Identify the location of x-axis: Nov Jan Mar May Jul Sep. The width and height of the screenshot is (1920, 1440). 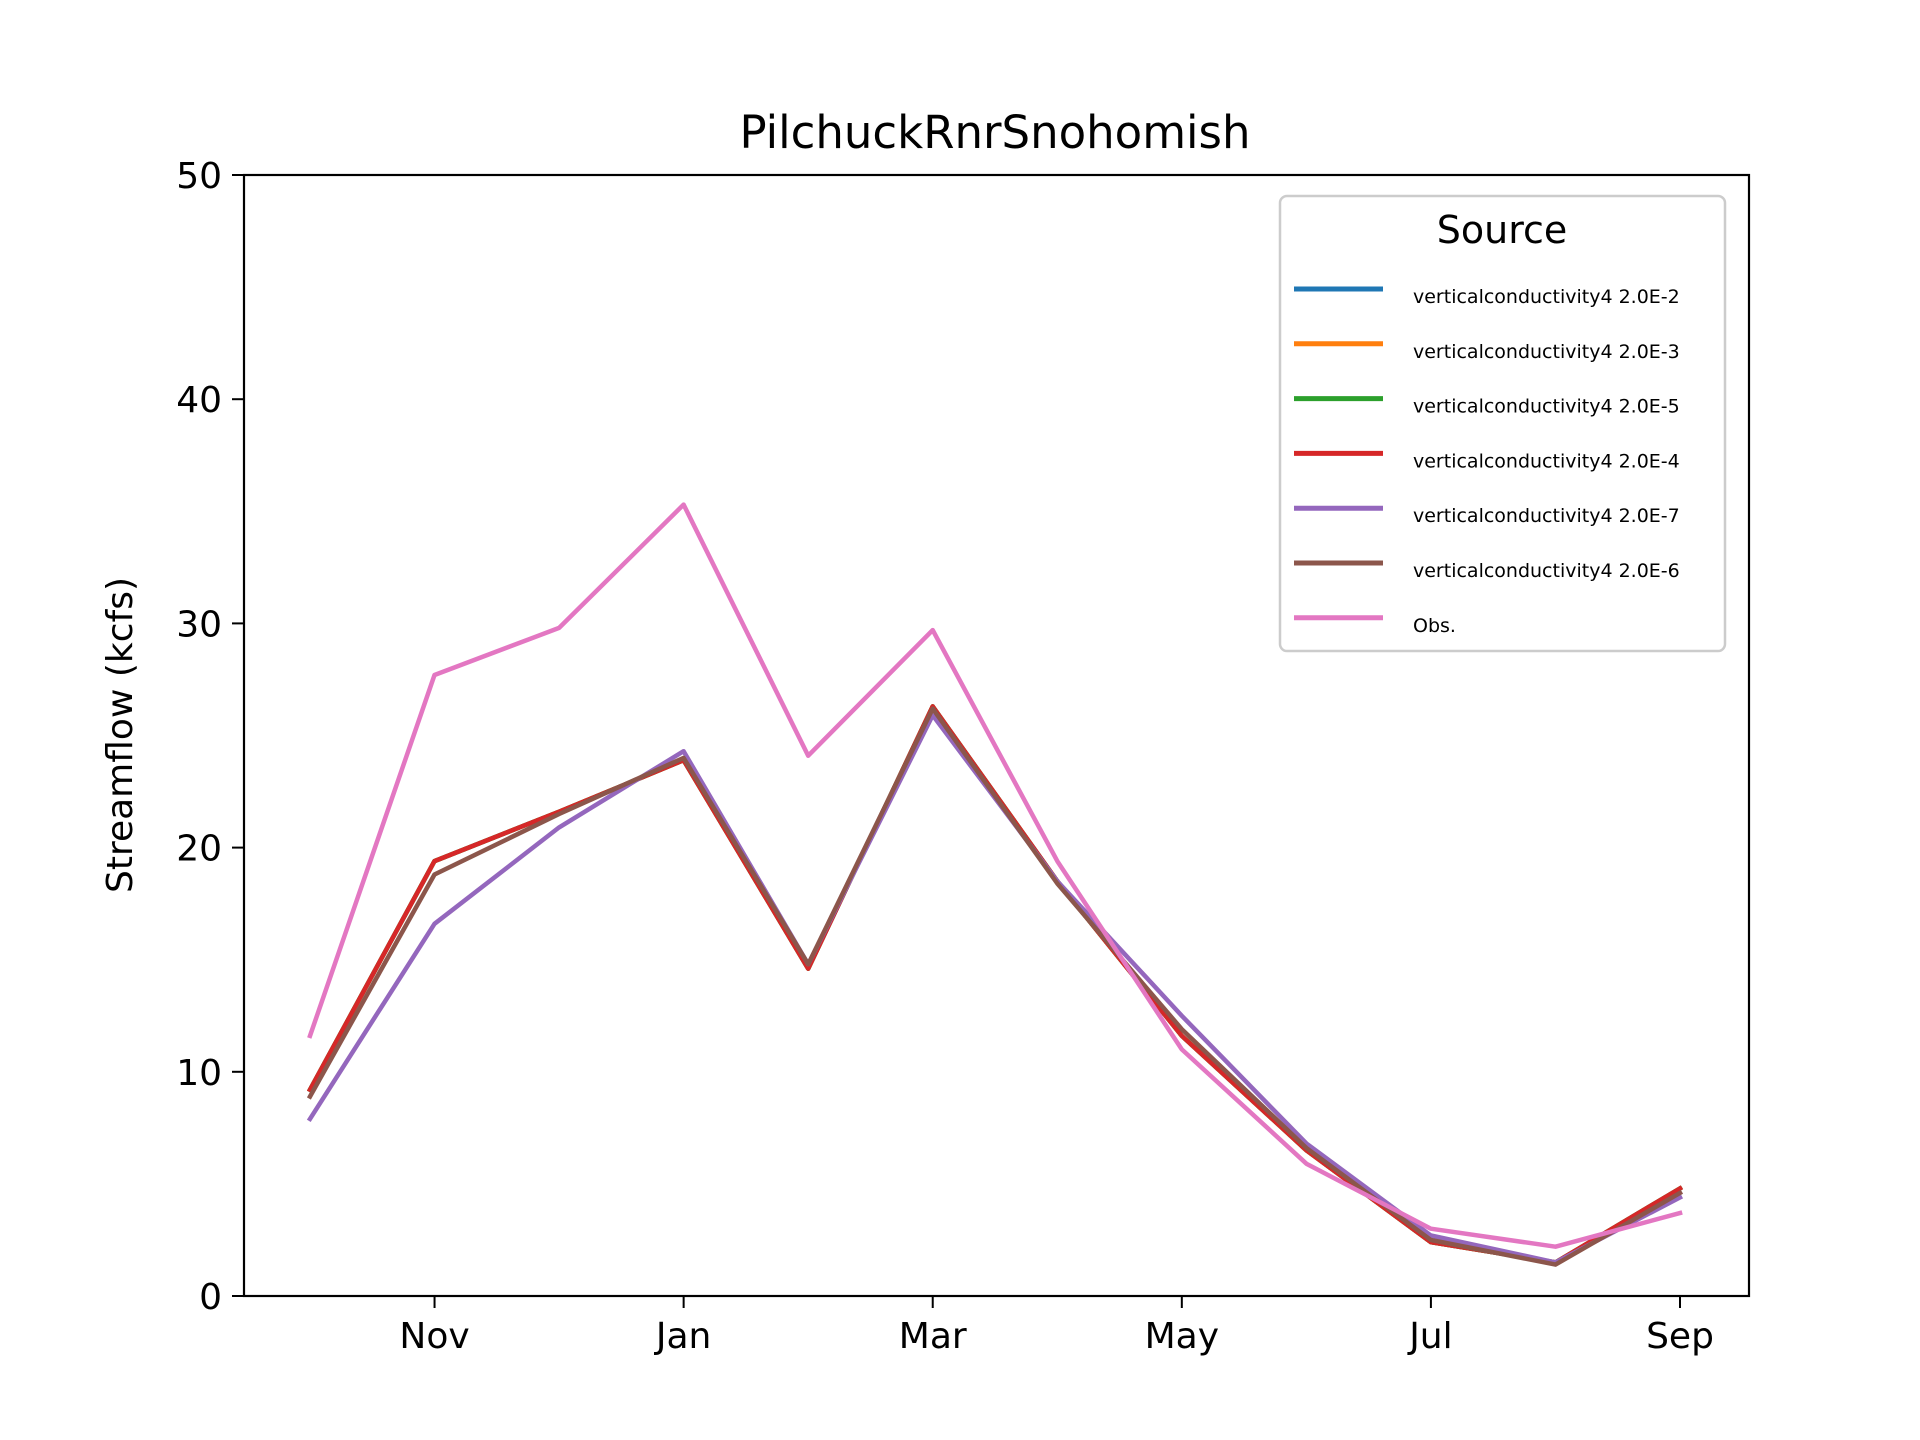
(1056, 1326).